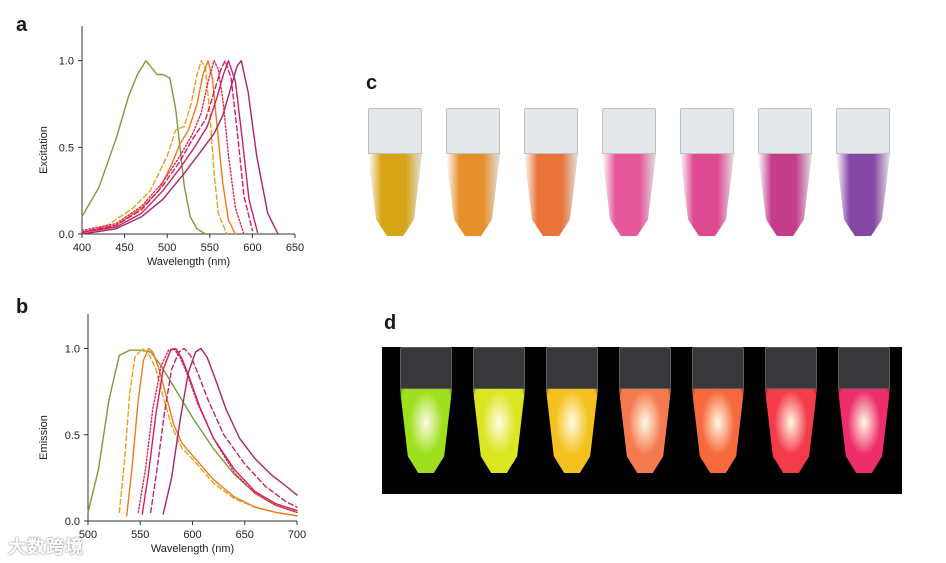 The width and height of the screenshot is (946, 563). I want to click on spectrum-line-a-crimson, so click(167, 147).